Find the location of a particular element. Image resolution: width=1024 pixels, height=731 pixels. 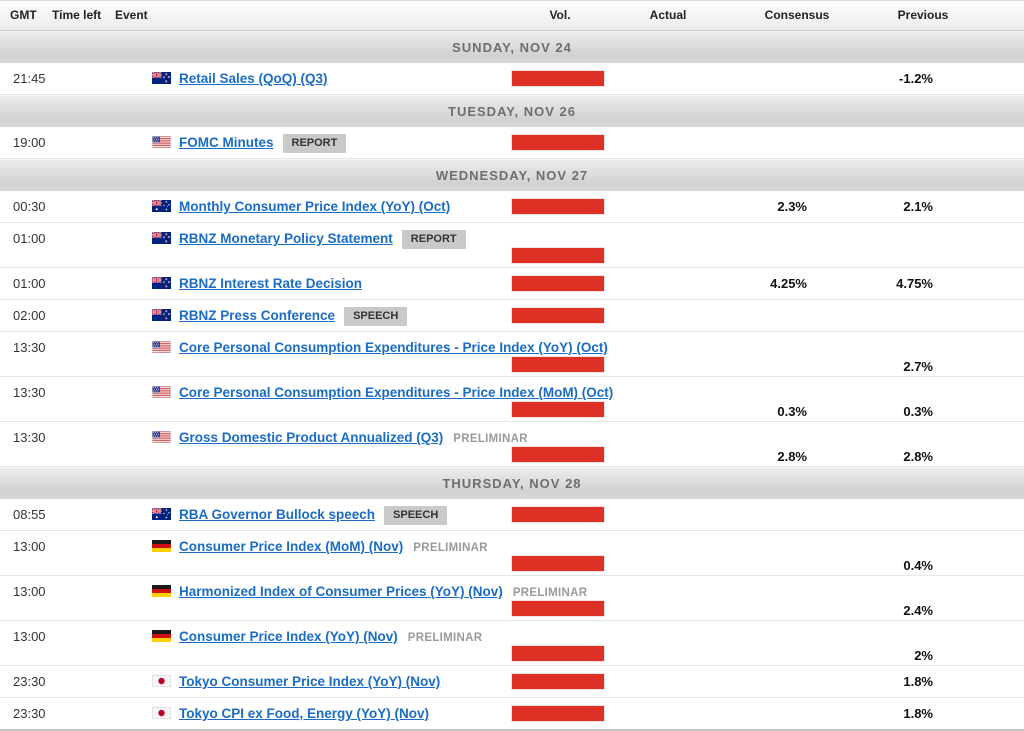

event-line: RBA Governor Bullock speech SPEECH is located at coordinates (313, 515).